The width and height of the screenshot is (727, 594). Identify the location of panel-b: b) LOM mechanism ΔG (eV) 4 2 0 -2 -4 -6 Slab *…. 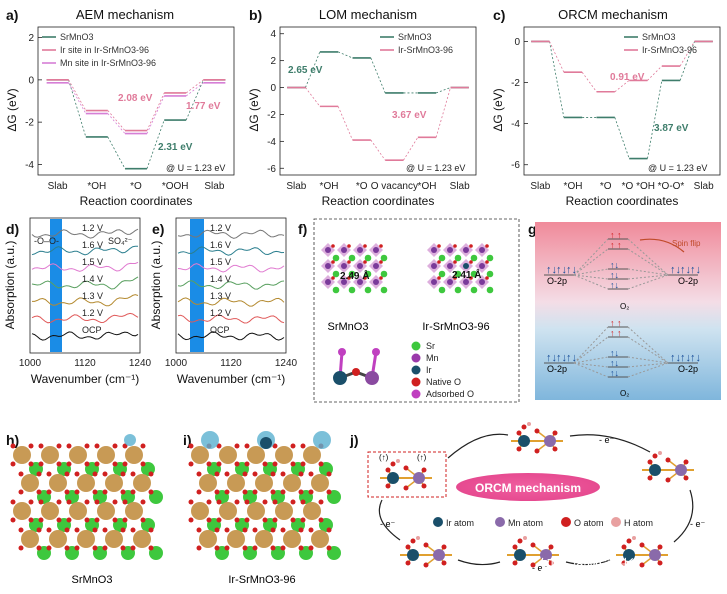
(362, 107).